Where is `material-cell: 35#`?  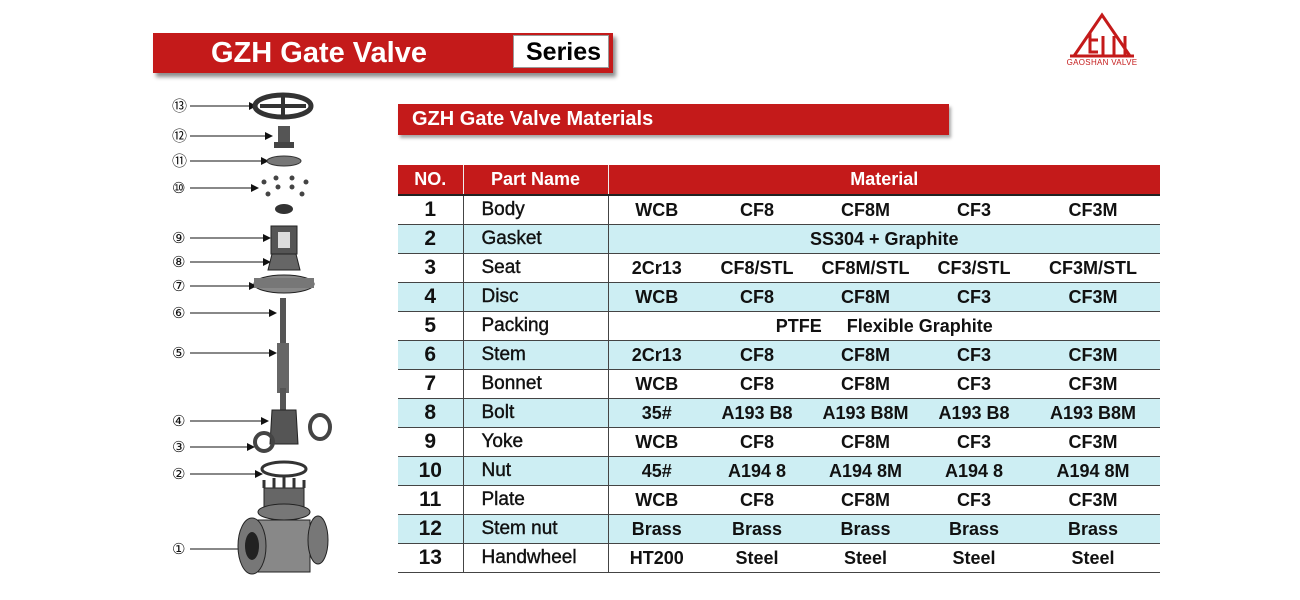
material-cell: 35# is located at coordinates (656, 413).